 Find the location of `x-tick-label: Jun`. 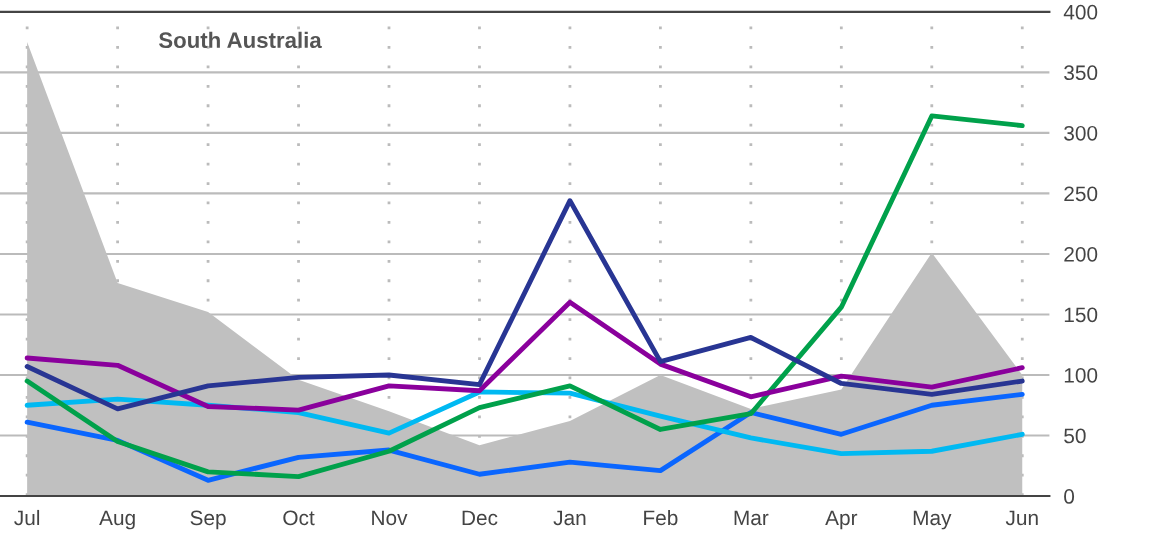

x-tick-label: Jun is located at coordinates (1021, 518).